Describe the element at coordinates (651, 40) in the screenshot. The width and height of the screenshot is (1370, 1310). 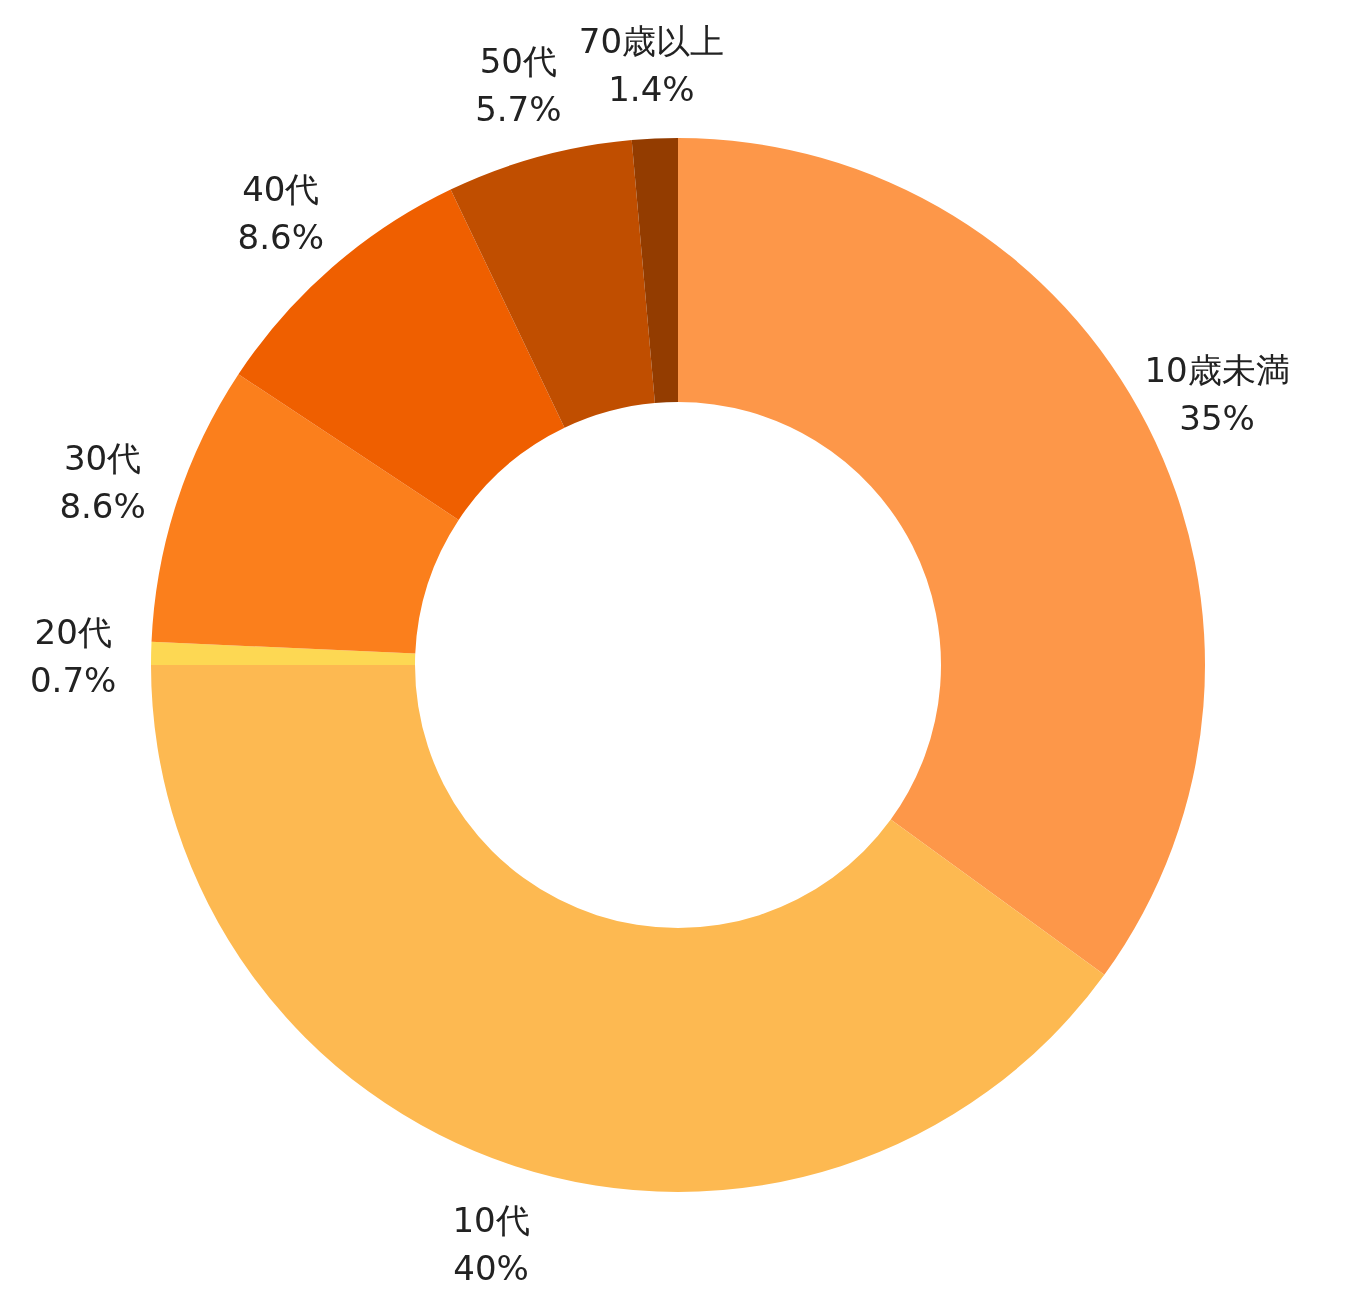
I see `slice-label: 70歳以上` at that location.